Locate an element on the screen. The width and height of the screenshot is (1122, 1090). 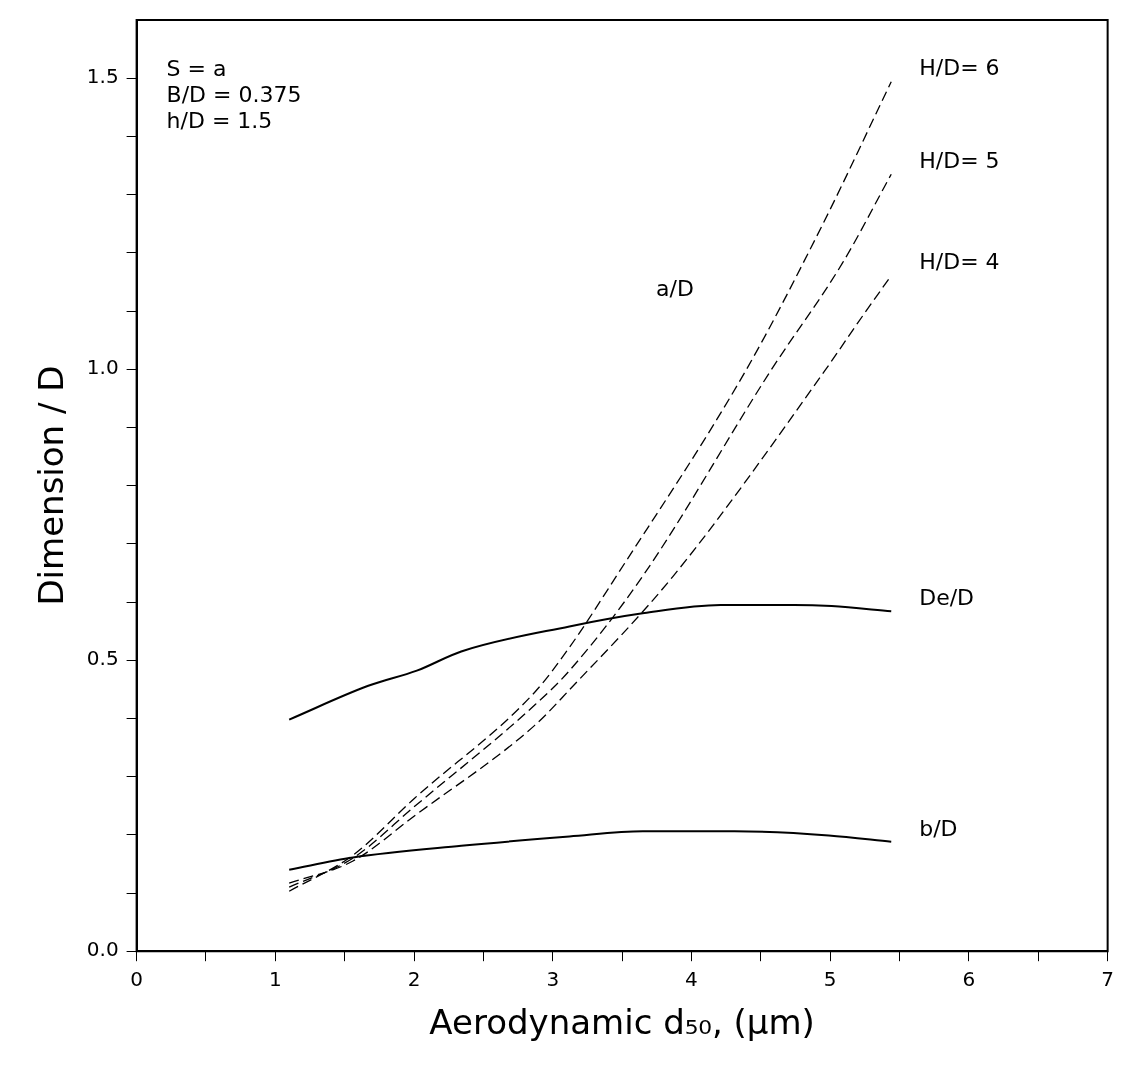
y-axis-title: Dimension / D is located at coordinates (51, 485).